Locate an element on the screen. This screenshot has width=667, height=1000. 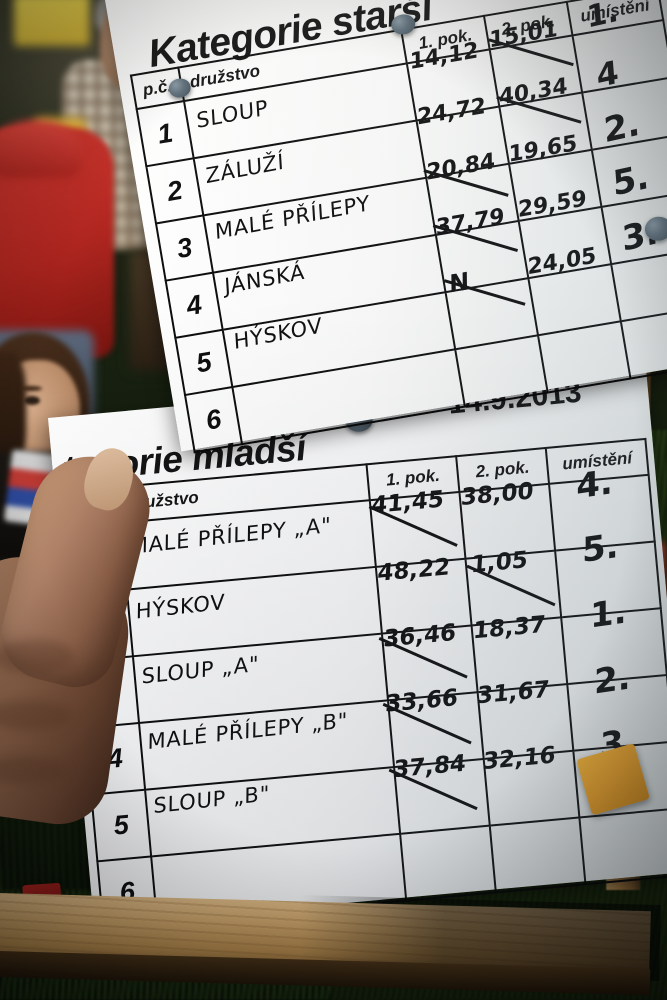
child-eyebrow is located at coordinates (31, 388).